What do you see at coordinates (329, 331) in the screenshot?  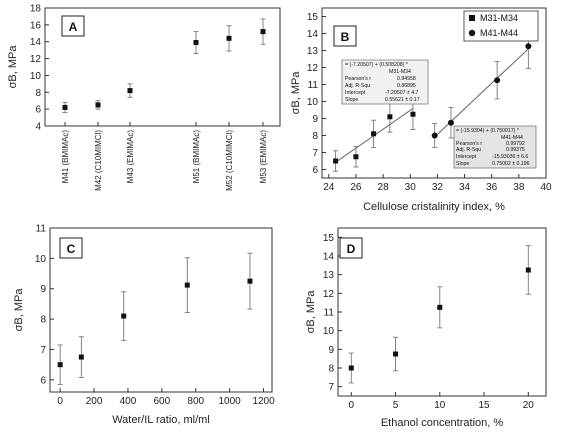 I see `panel-d-ytick-label: 10` at bounding box center [329, 331].